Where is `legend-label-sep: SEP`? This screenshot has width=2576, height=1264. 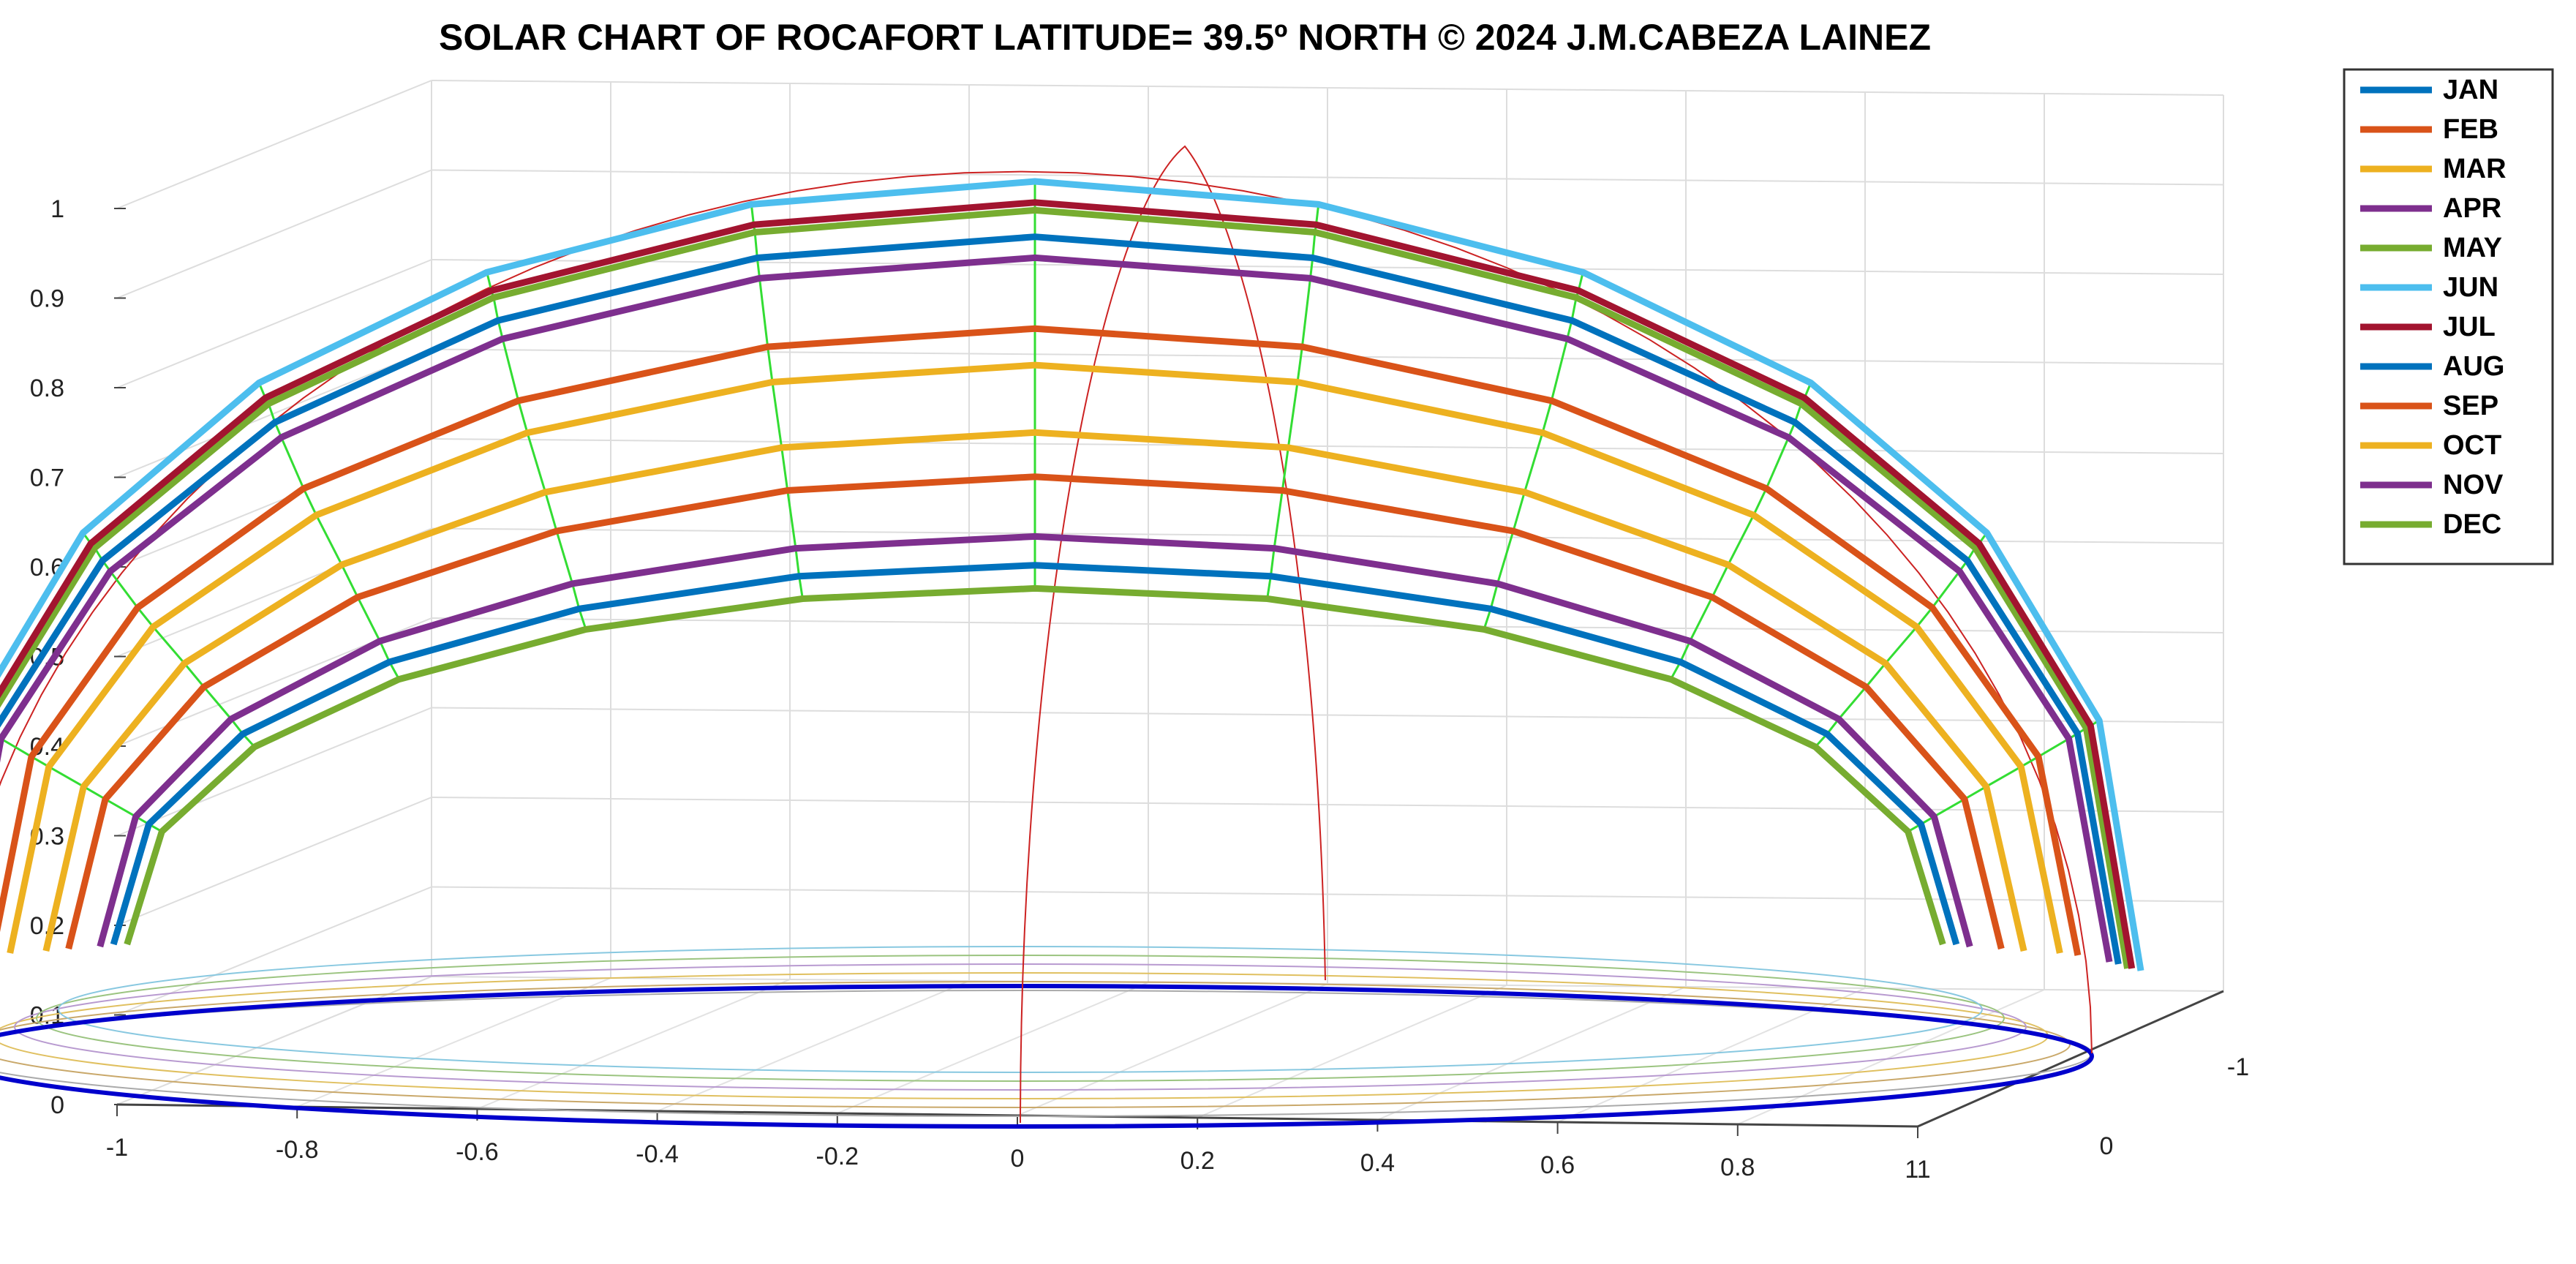
legend-label-sep: SEP is located at coordinates (2470, 406).